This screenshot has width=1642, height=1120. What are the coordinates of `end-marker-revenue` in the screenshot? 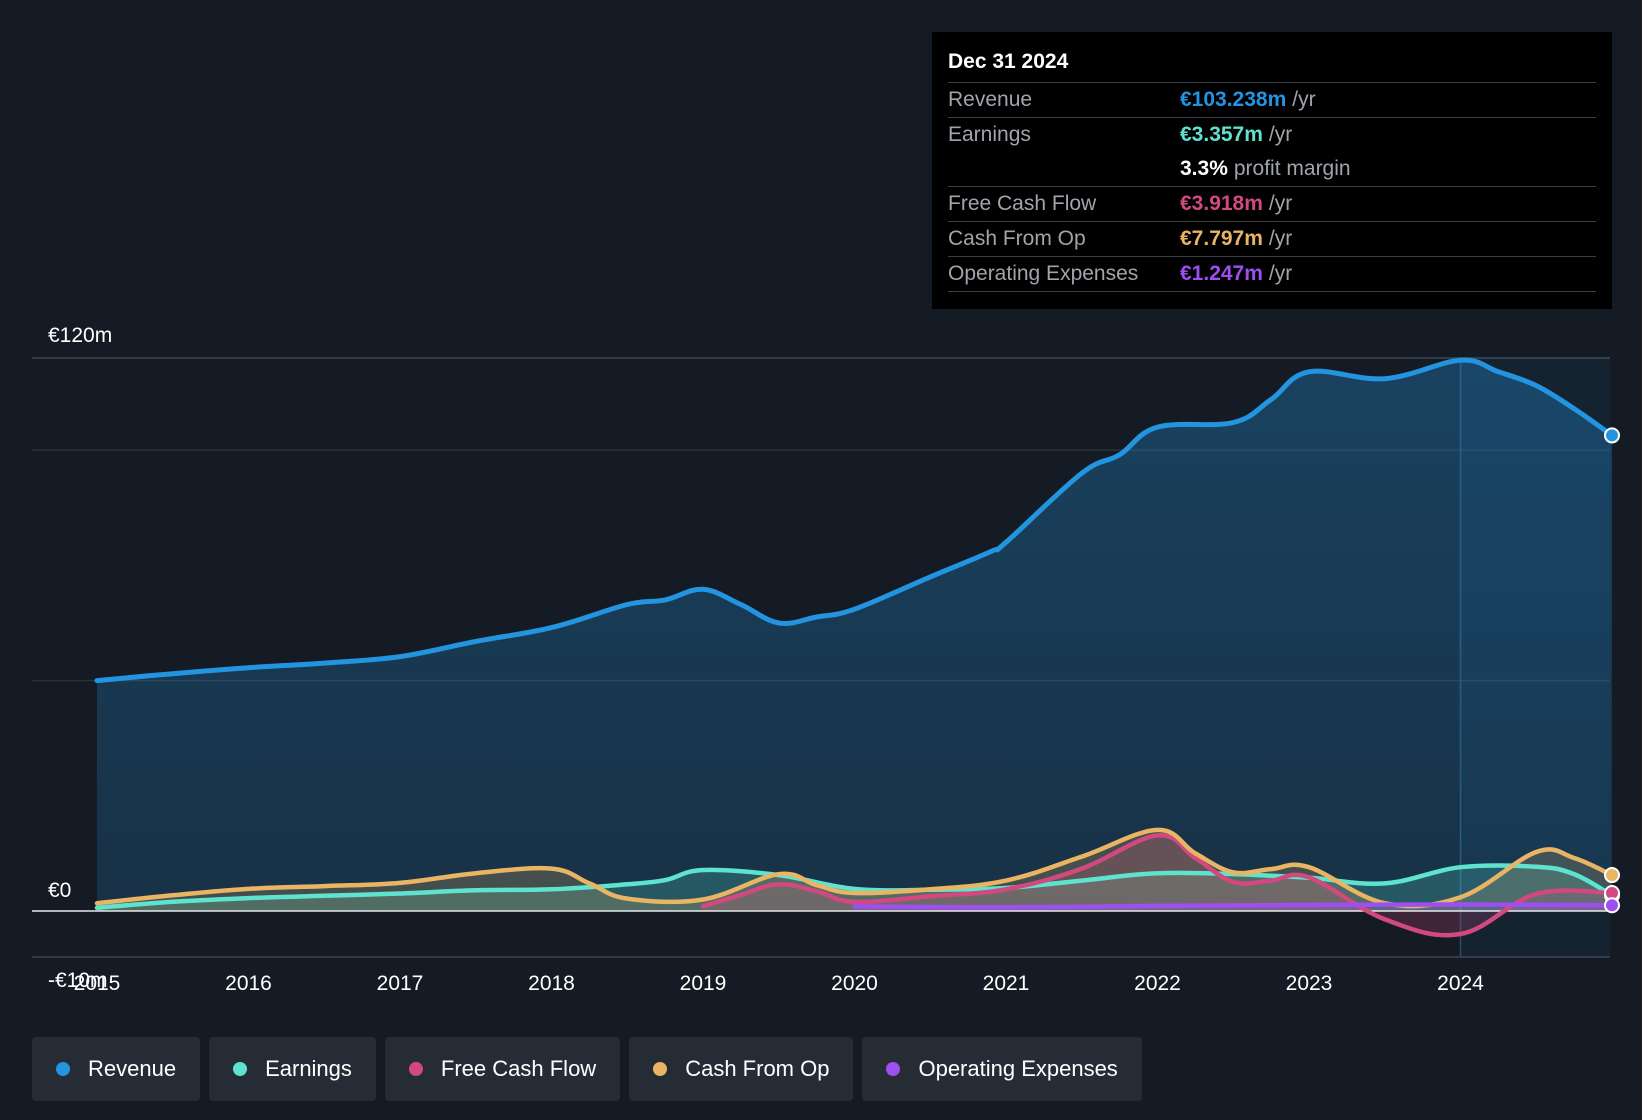 It's located at (1612, 435).